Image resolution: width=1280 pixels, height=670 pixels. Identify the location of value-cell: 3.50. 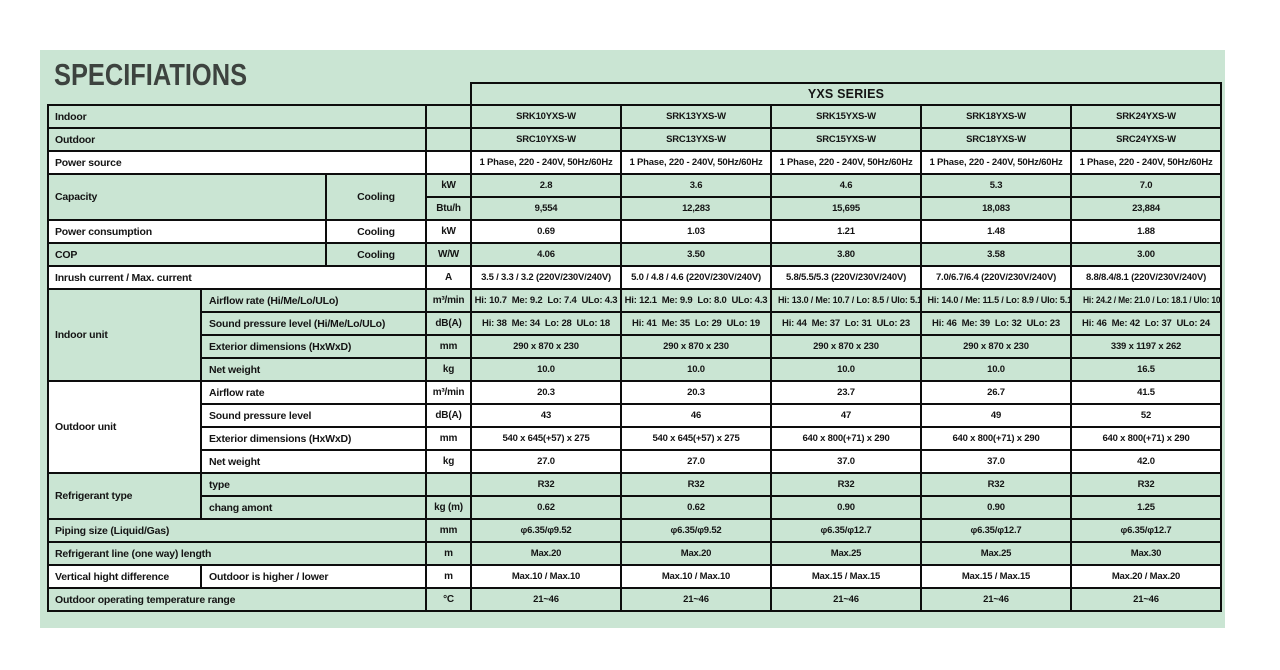
(696, 254).